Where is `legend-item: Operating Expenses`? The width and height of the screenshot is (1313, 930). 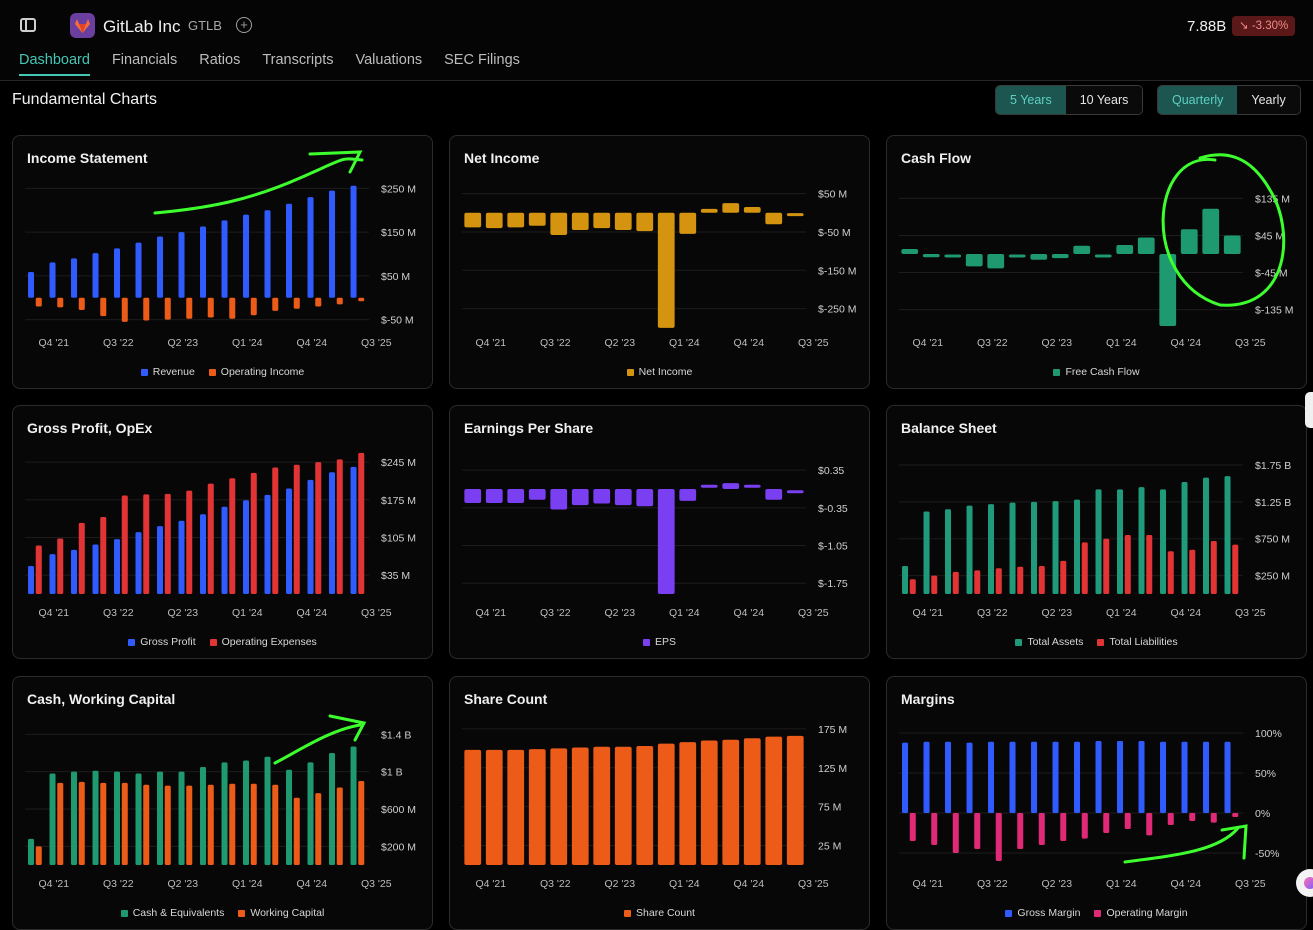 legend-item: Operating Expenses is located at coordinates (263, 642).